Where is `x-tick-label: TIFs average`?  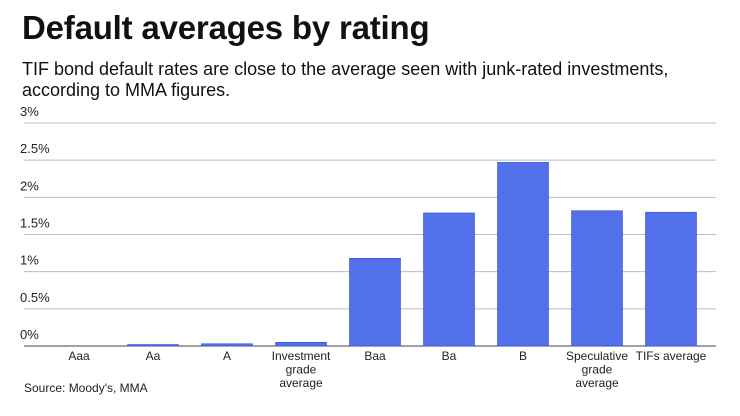 x-tick-label: TIFs average is located at coordinates (671, 356).